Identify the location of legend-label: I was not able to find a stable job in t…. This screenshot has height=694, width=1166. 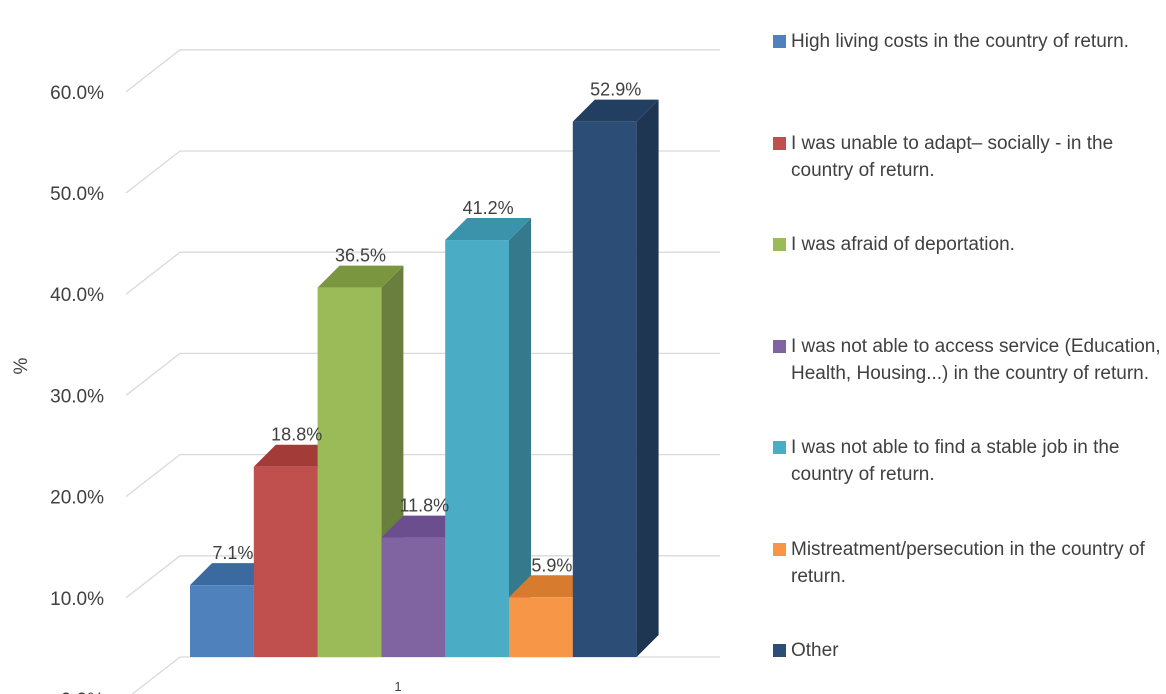
(955, 461).